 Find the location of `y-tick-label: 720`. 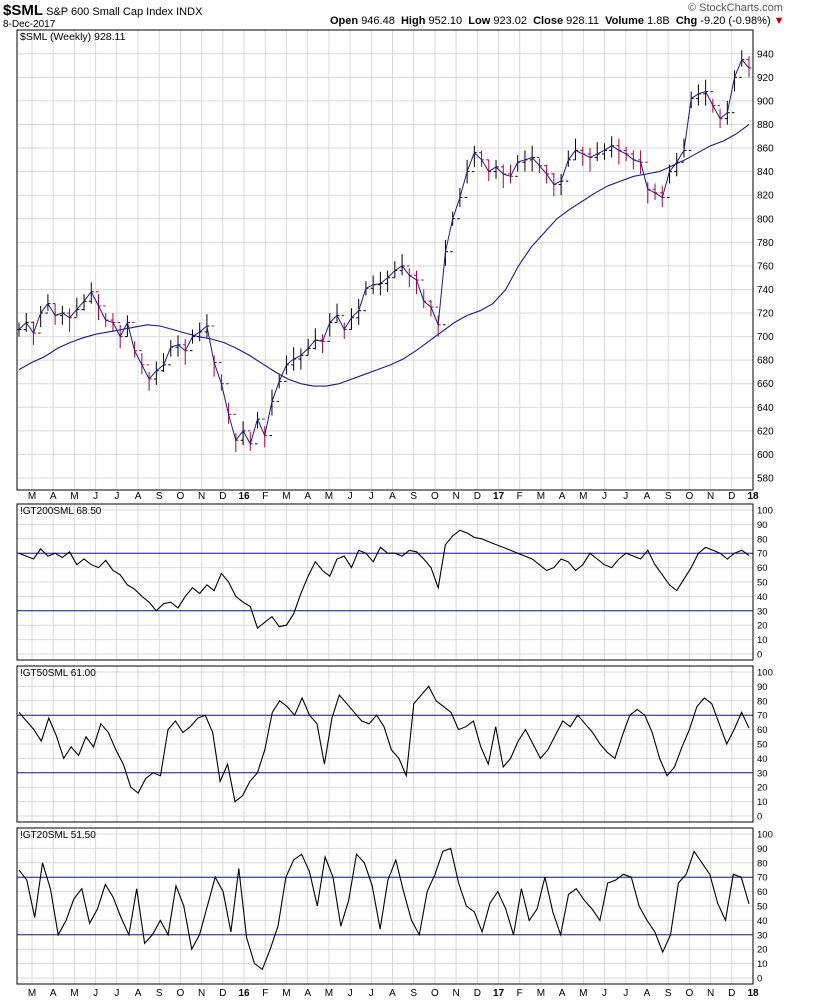

y-tick-label: 720 is located at coordinates (765, 314).